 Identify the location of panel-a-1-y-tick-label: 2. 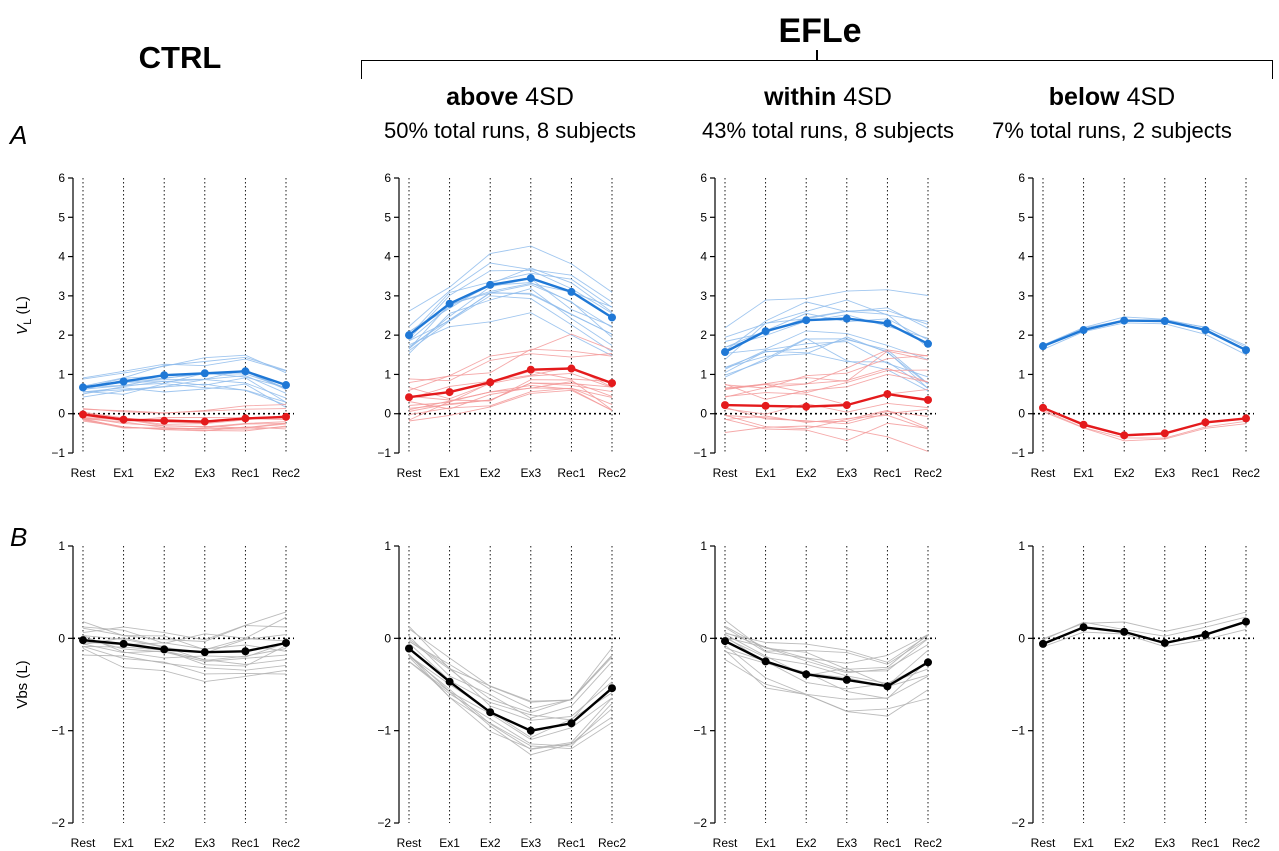
(387, 335).